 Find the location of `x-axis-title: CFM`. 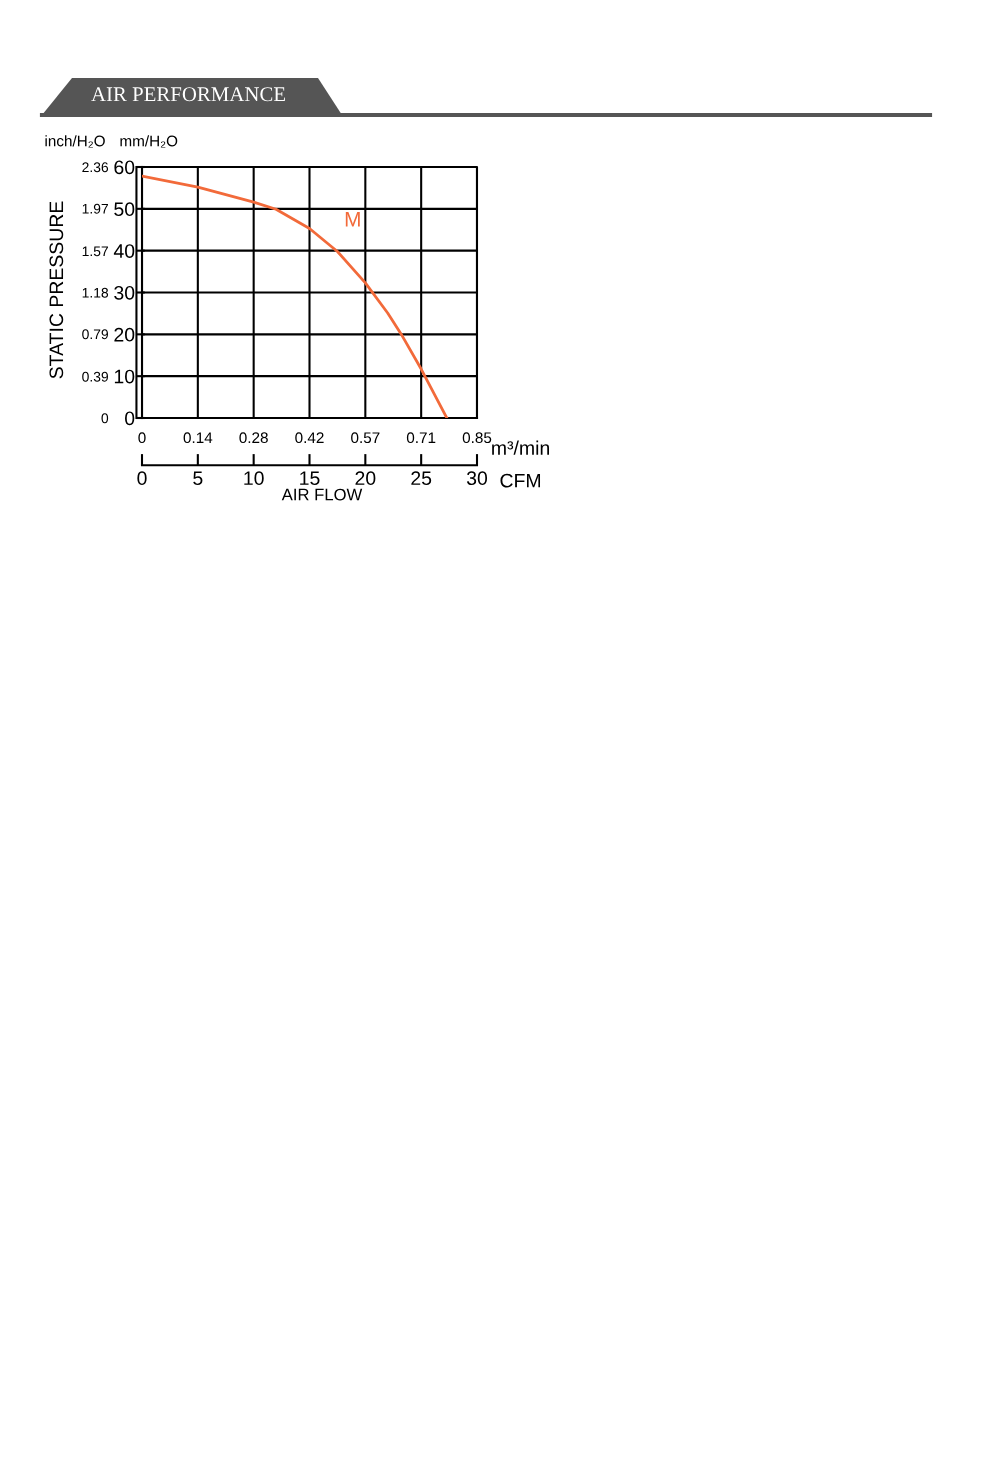

x-axis-title: CFM is located at coordinates (520, 480).